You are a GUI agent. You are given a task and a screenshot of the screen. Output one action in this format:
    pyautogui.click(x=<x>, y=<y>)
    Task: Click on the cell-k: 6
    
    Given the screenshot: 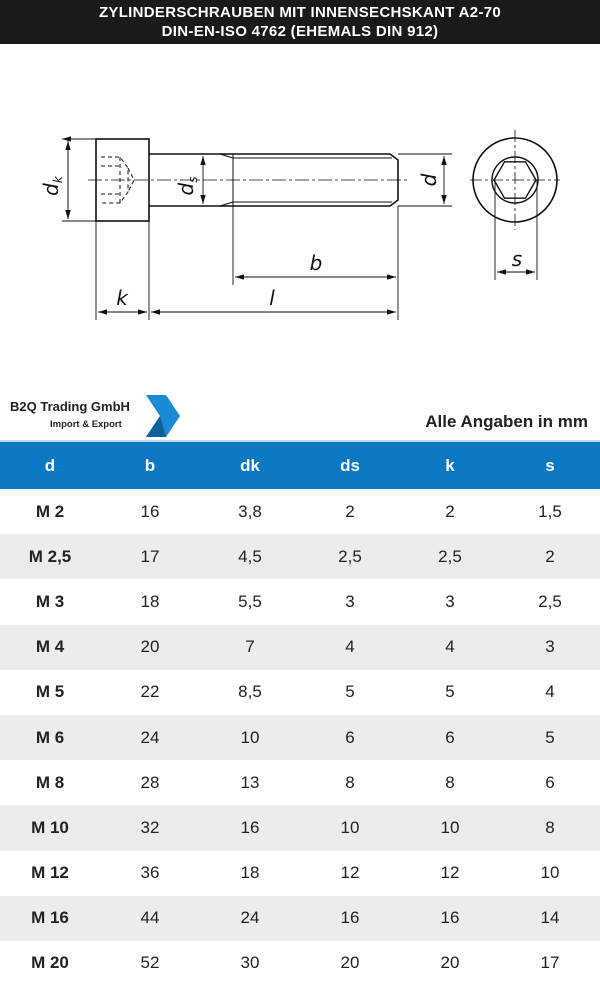 What is the action you would take?
    pyautogui.click(x=450, y=737)
    